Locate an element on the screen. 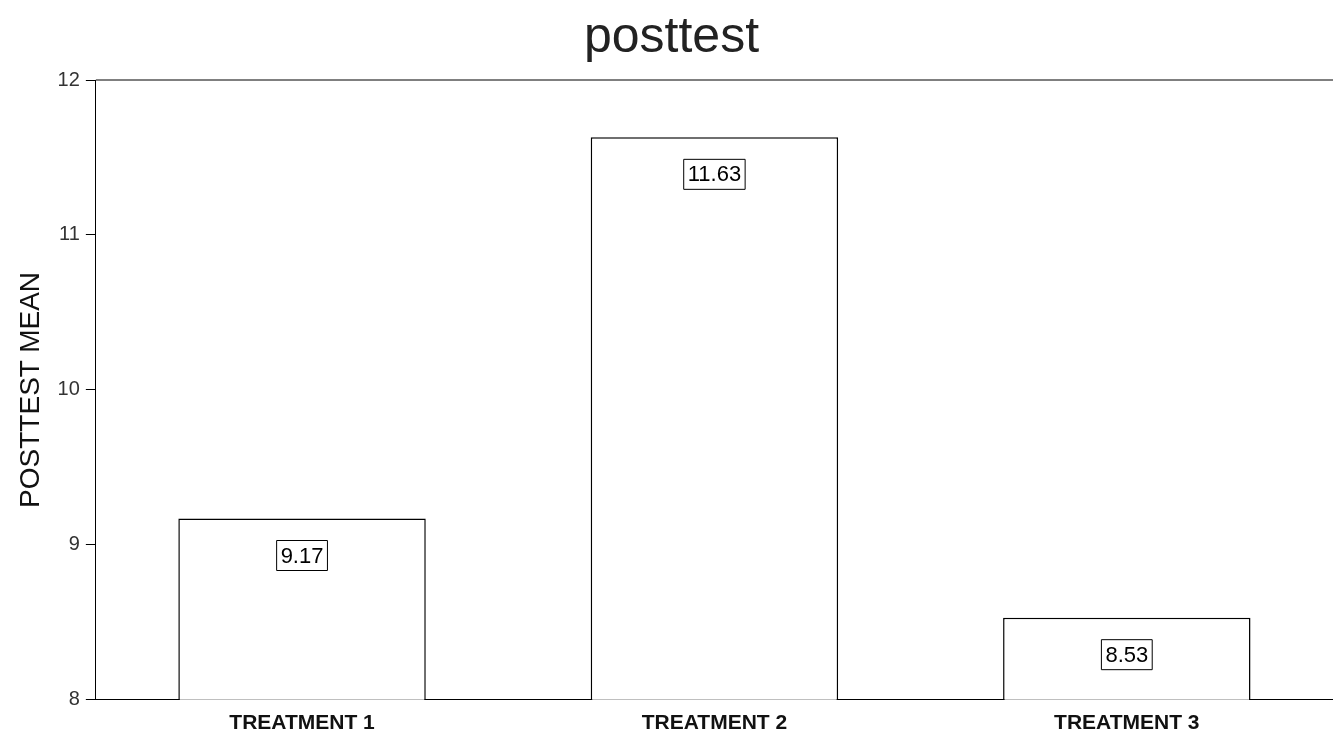 This screenshot has width=1333, height=739. x-tick-label: TREATMENT 2 is located at coordinates (714, 722).